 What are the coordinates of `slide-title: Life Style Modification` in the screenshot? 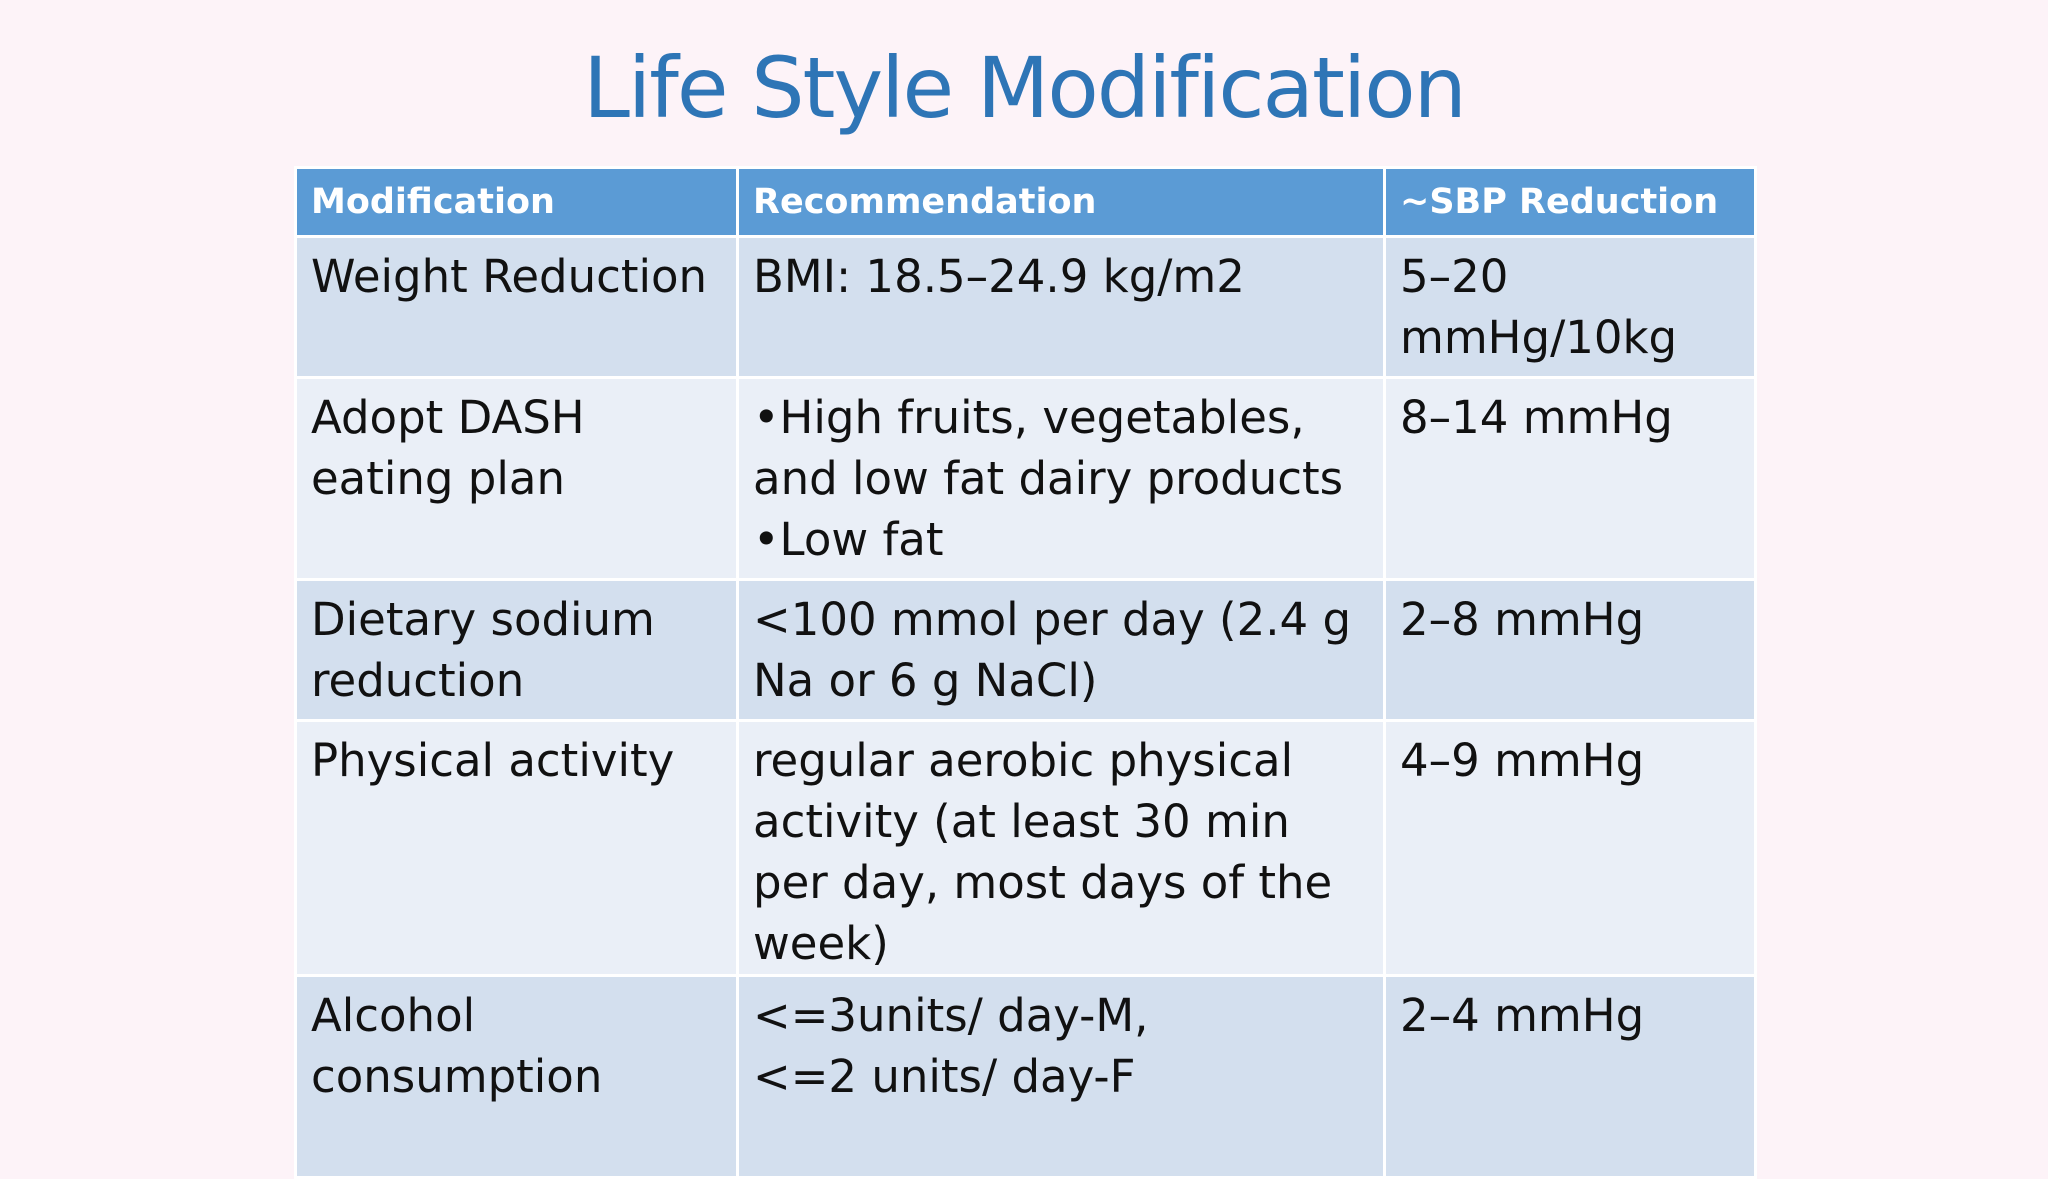 It's located at (1025, 88).